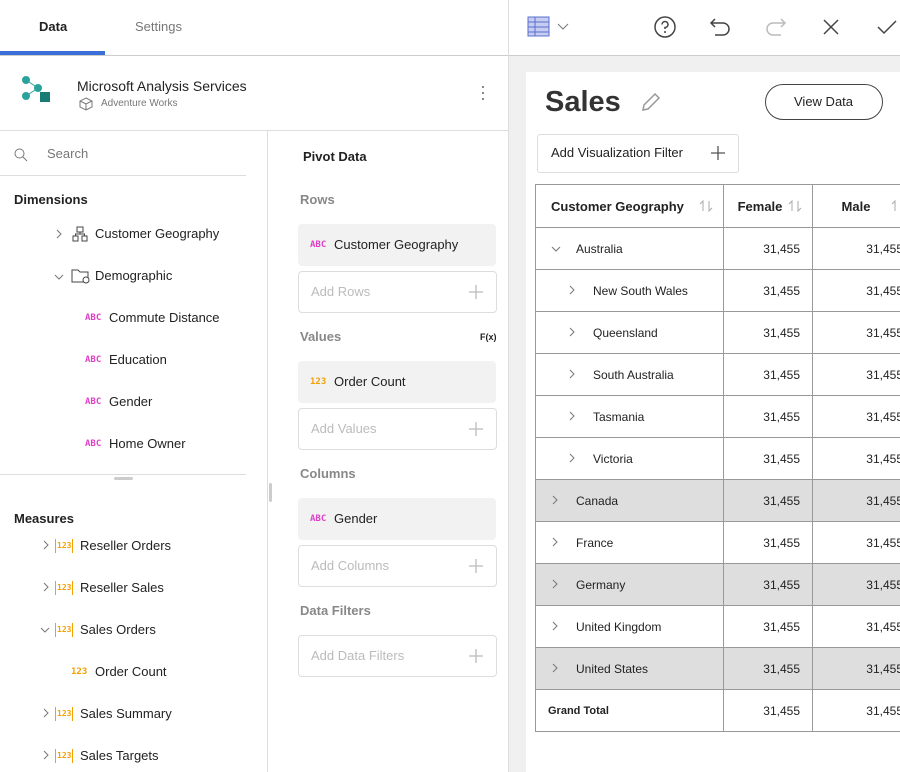 The height and width of the screenshot is (772, 900). What do you see at coordinates (123, 478) in the screenshot?
I see `split-handle` at bounding box center [123, 478].